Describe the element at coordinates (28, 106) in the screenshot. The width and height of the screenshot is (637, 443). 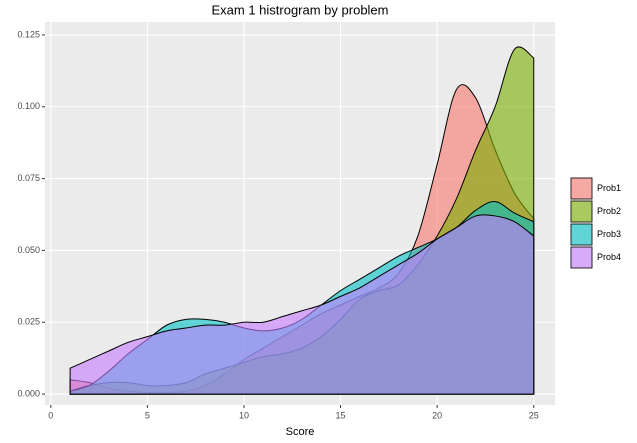
I see `y-tick-label: 0.100` at that location.